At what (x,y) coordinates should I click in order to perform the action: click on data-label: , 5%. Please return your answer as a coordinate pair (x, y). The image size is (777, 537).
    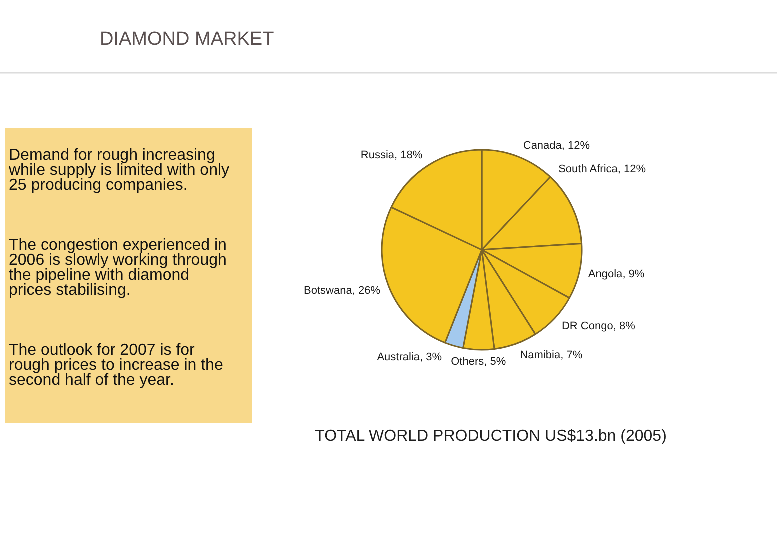
    Looking at the image, I should click on (495, 362).